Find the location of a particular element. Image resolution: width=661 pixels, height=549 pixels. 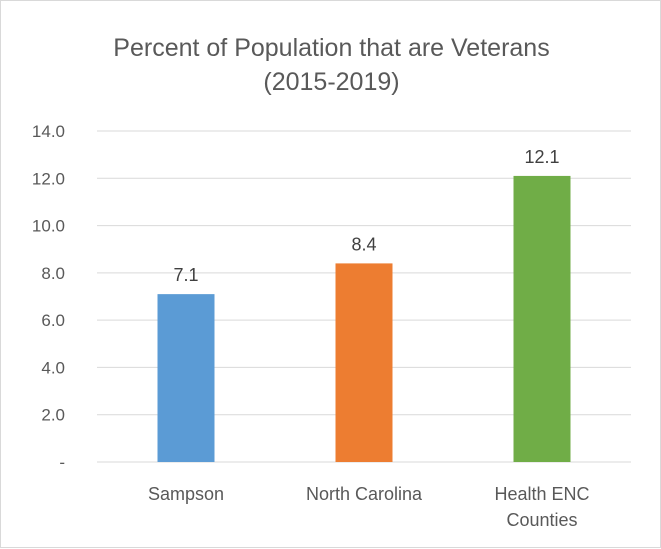

data-label: 8.4 is located at coordinates (363, 244).